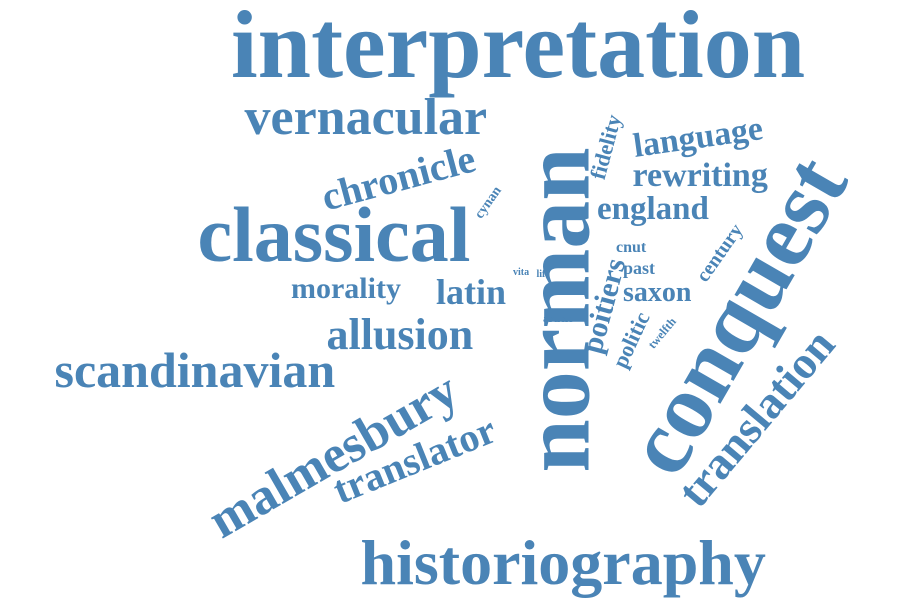  I want to click on word-historiography: historiography, so click(563, 563).